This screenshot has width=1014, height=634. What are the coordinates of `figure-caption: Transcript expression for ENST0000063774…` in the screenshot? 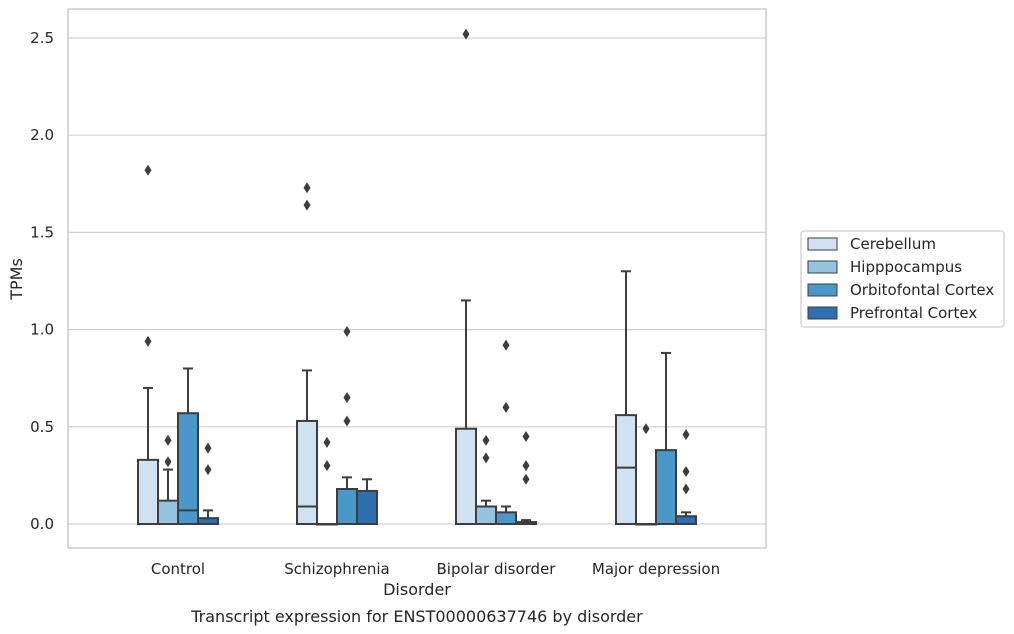 It's located at (416, 616).